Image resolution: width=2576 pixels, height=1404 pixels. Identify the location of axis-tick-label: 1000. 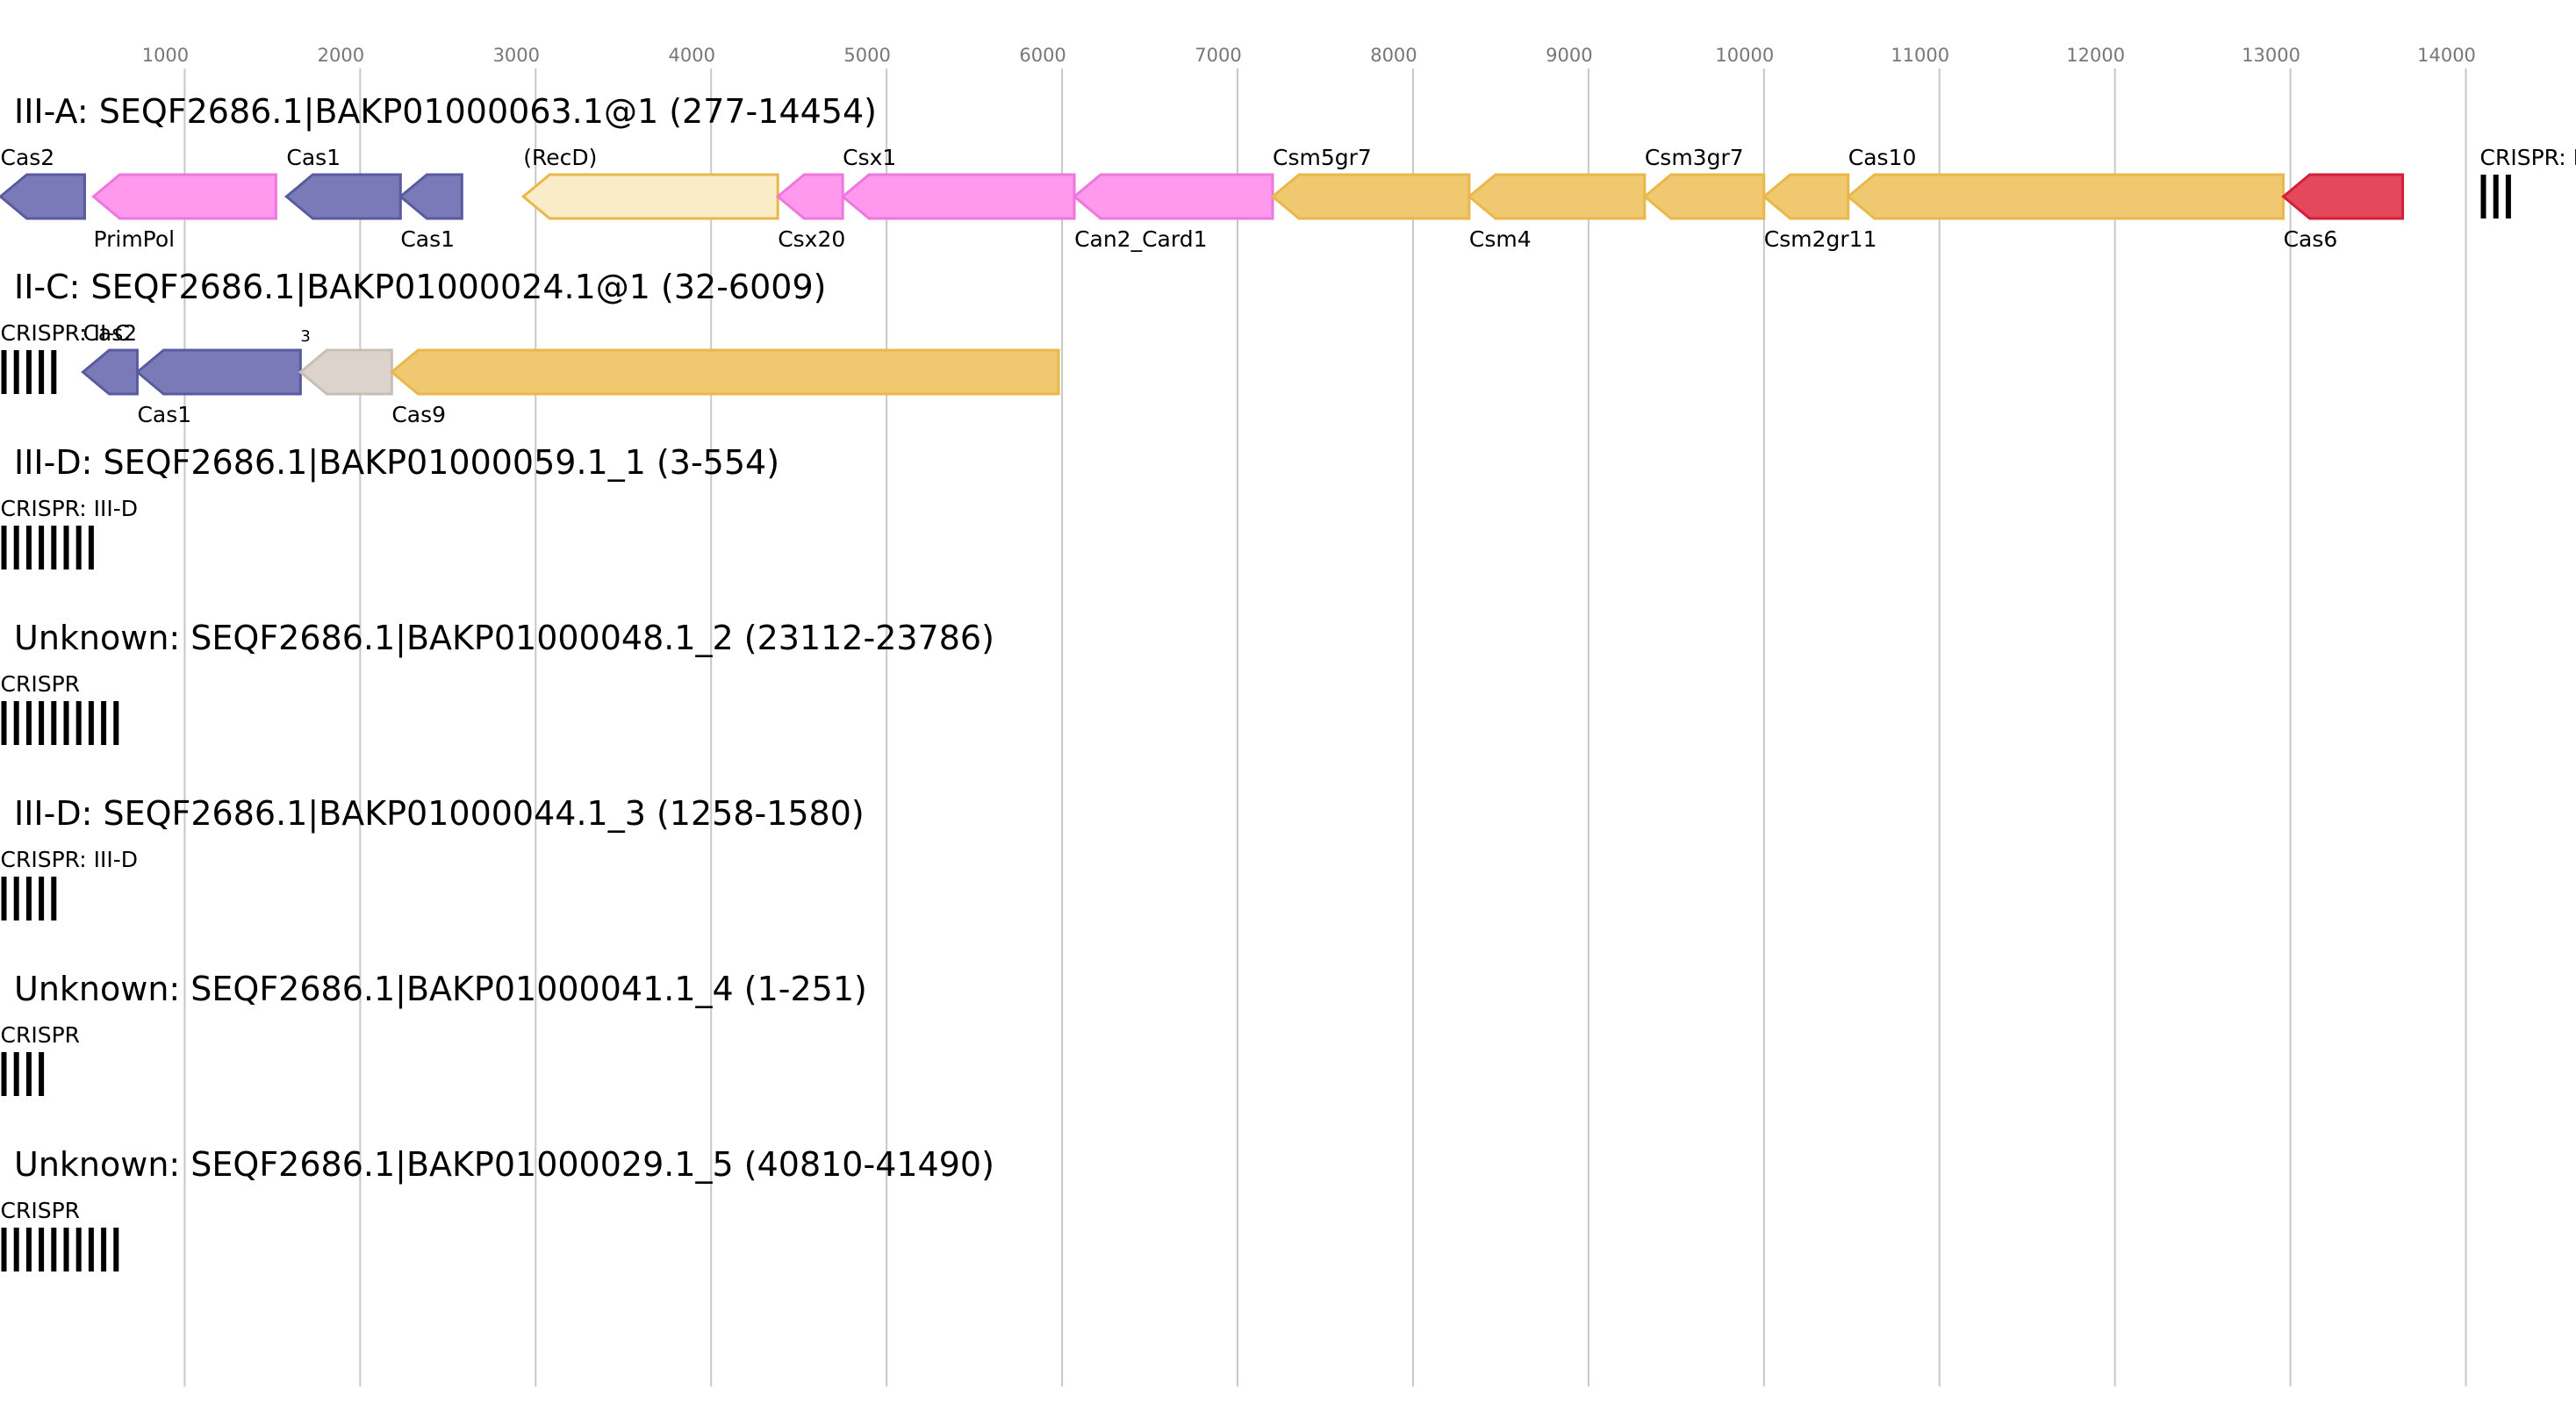
(165, 55).